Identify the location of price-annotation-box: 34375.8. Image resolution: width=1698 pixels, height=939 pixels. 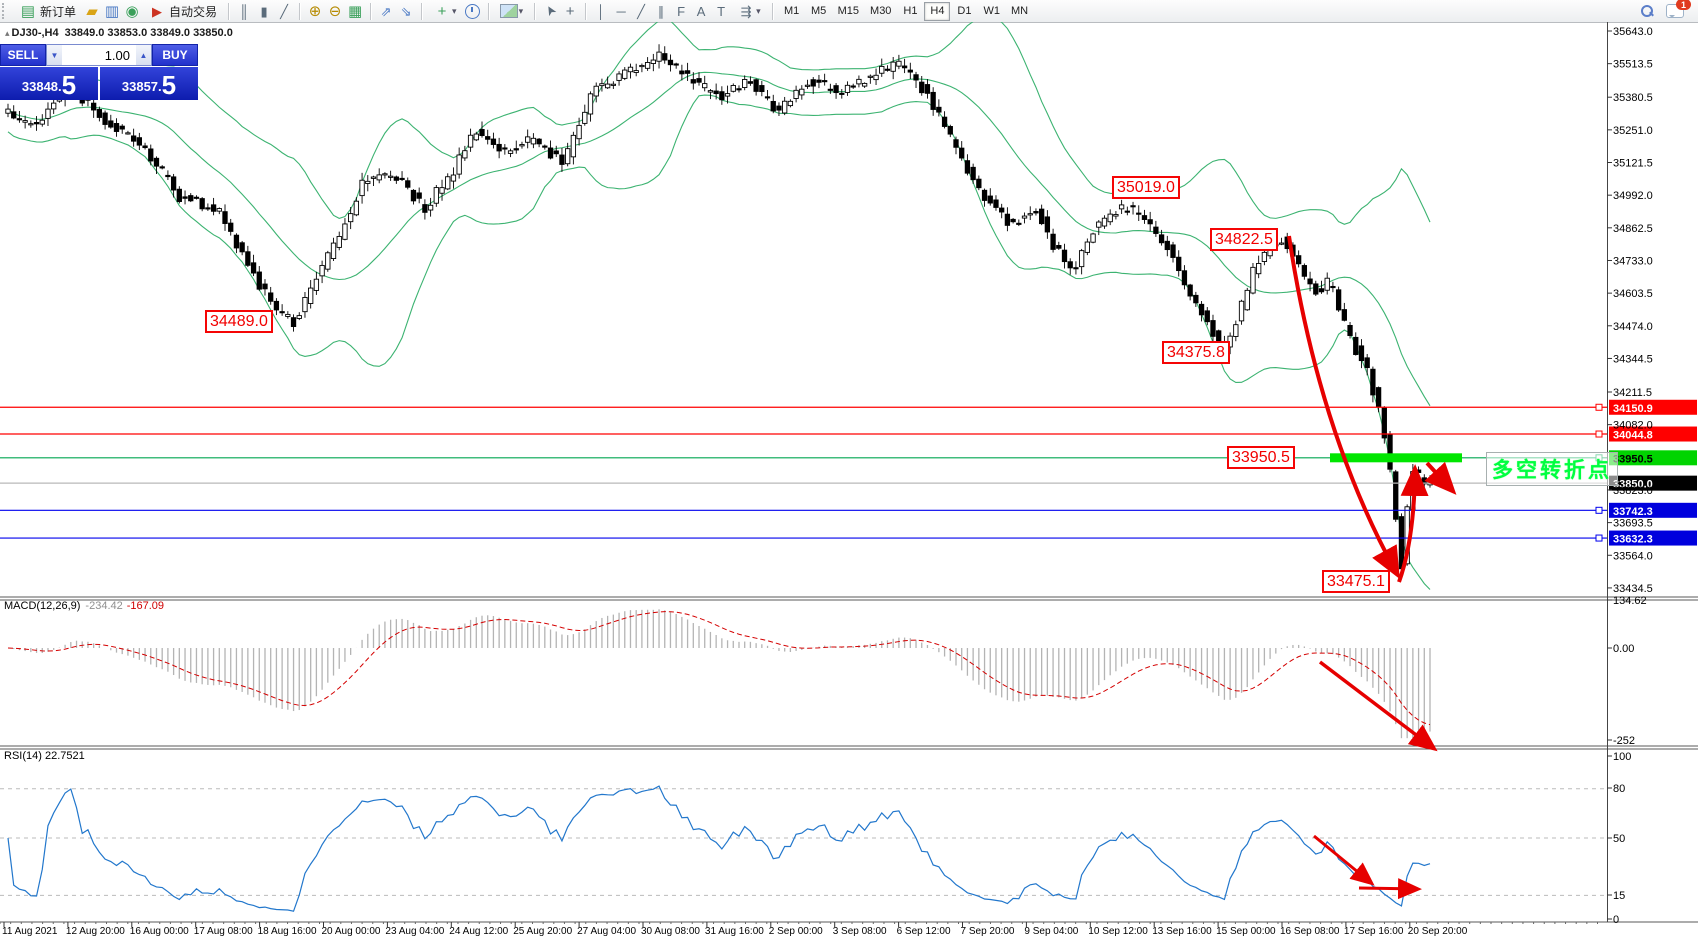
(1196, 352).